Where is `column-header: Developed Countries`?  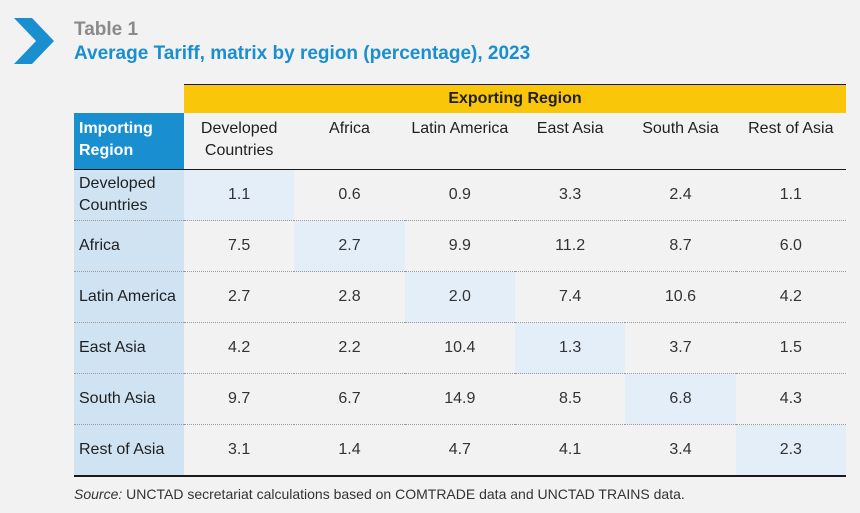
column-header: Developed Countries is located at coordinates (239, 141).